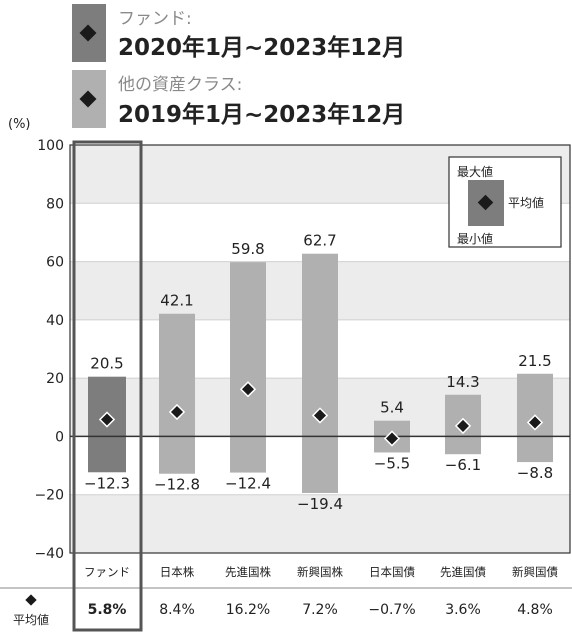 The width and height of the screenshot is (572, 632). What do you see at coordinates (534, 361) in the screenshot?
I see `max-label: 21.5` at bounding box center [534, 361].